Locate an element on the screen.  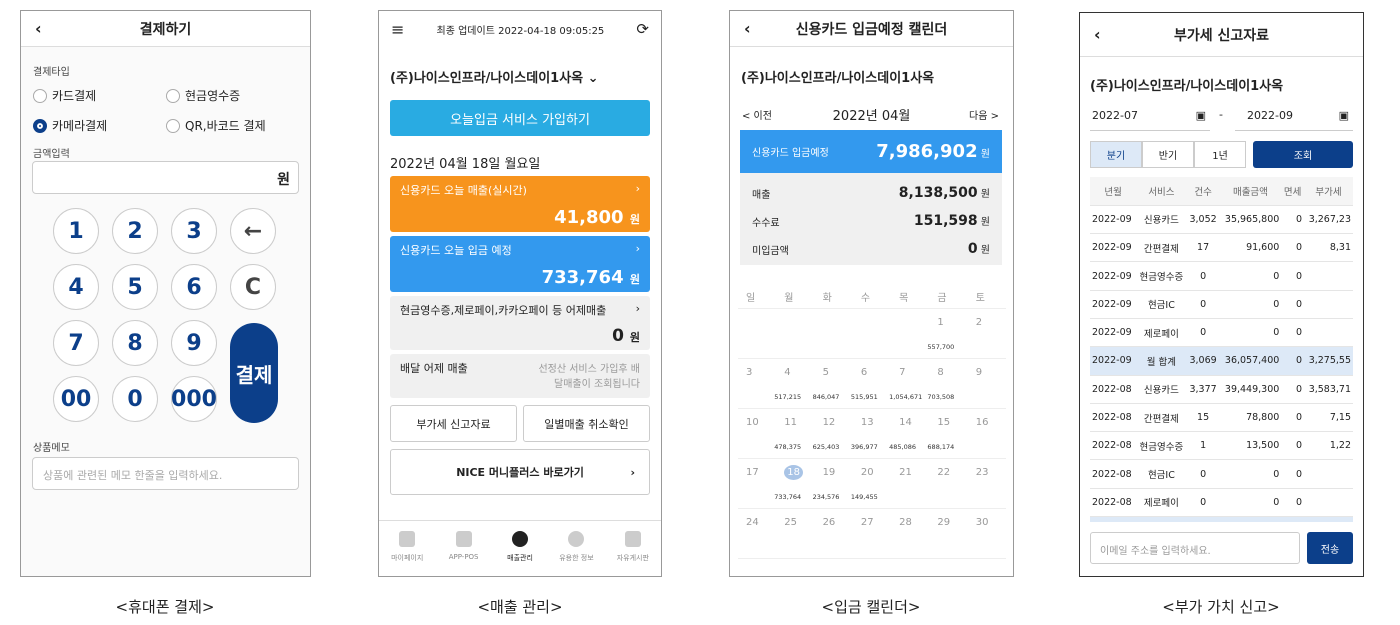
calendar-day: 9 is located at coordinates (987, 383).